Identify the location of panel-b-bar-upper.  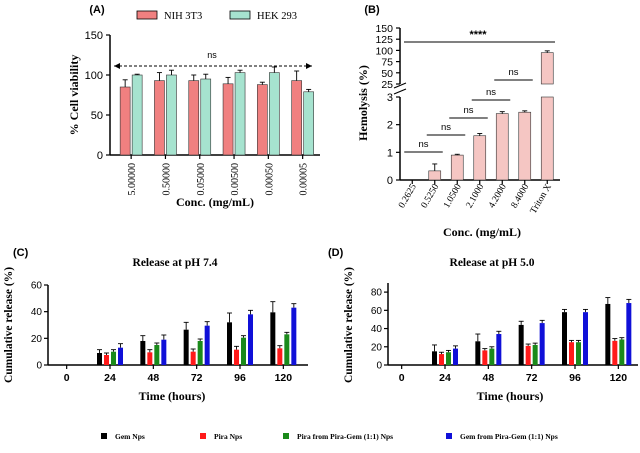
(547, 68).